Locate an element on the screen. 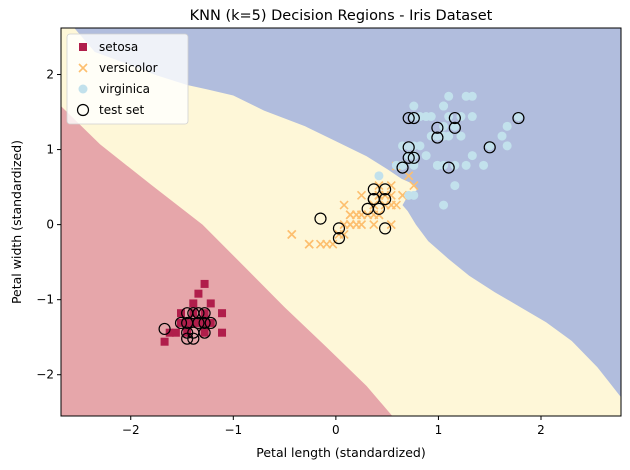 The height and width of the screenshot is (470, 630). x-tick-label: 0 is located at coordinates (336, 430).